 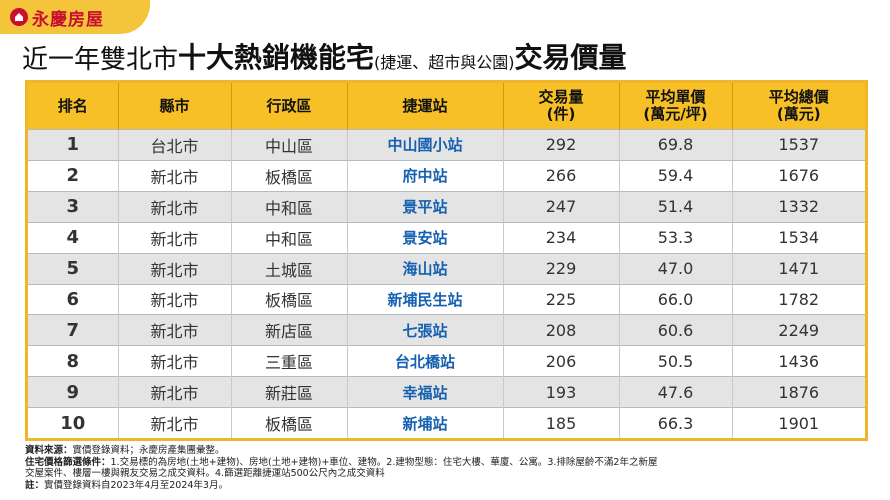 What do you see at coordinates (148, 450) in the screenshot?
I see `footnote-source-text: 實價登錄資料；永慶房產集團彙整。` at bounding box center [148, 450].